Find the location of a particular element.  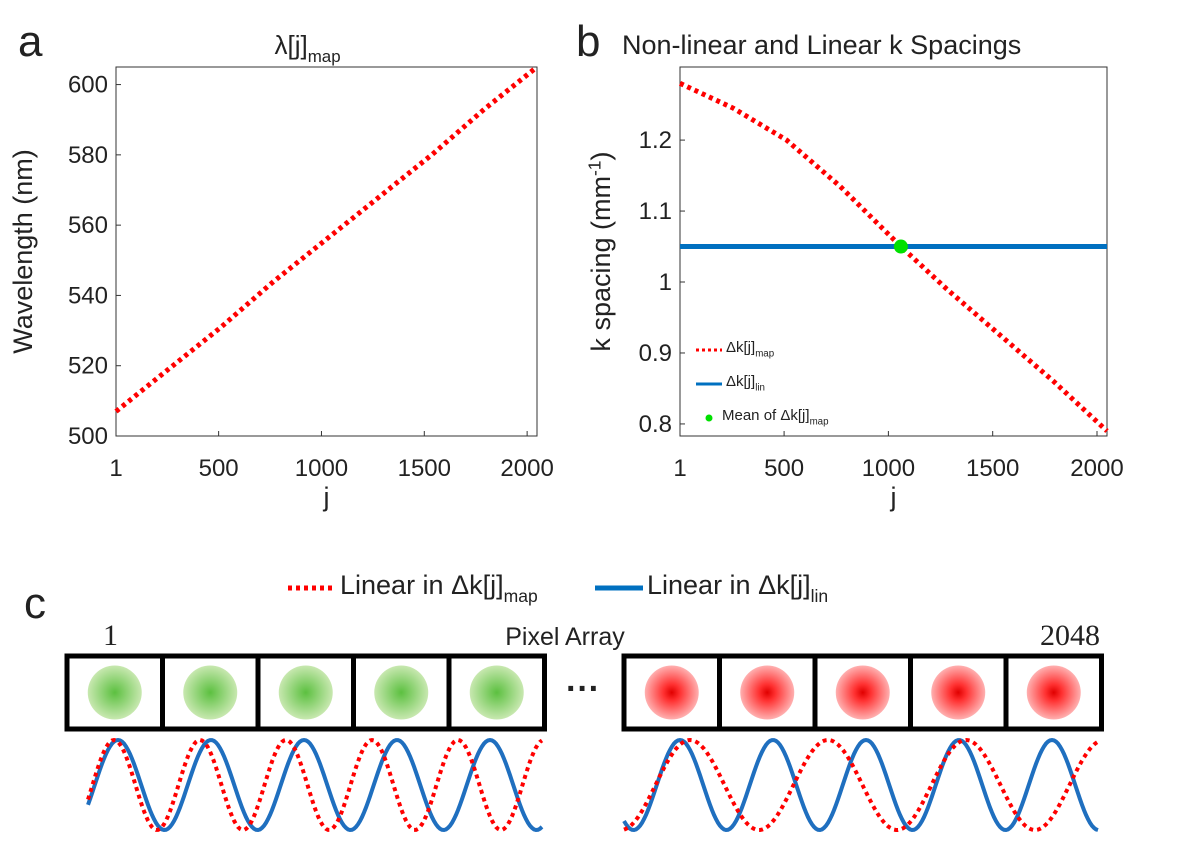

legend-label: Linear in Δk[j]map is located at coordinates (439, 588).